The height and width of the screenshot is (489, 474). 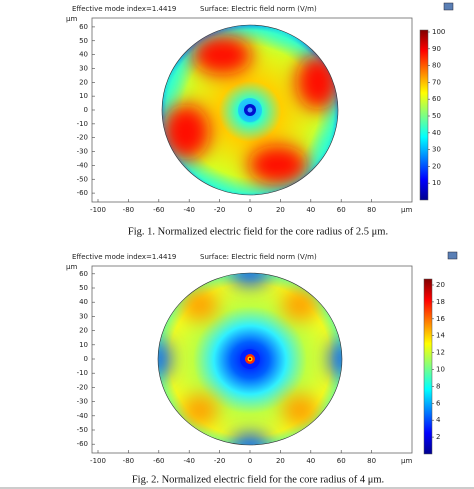 I want to click on colorbar-tick-label: 70, so click(x=436, y=82).